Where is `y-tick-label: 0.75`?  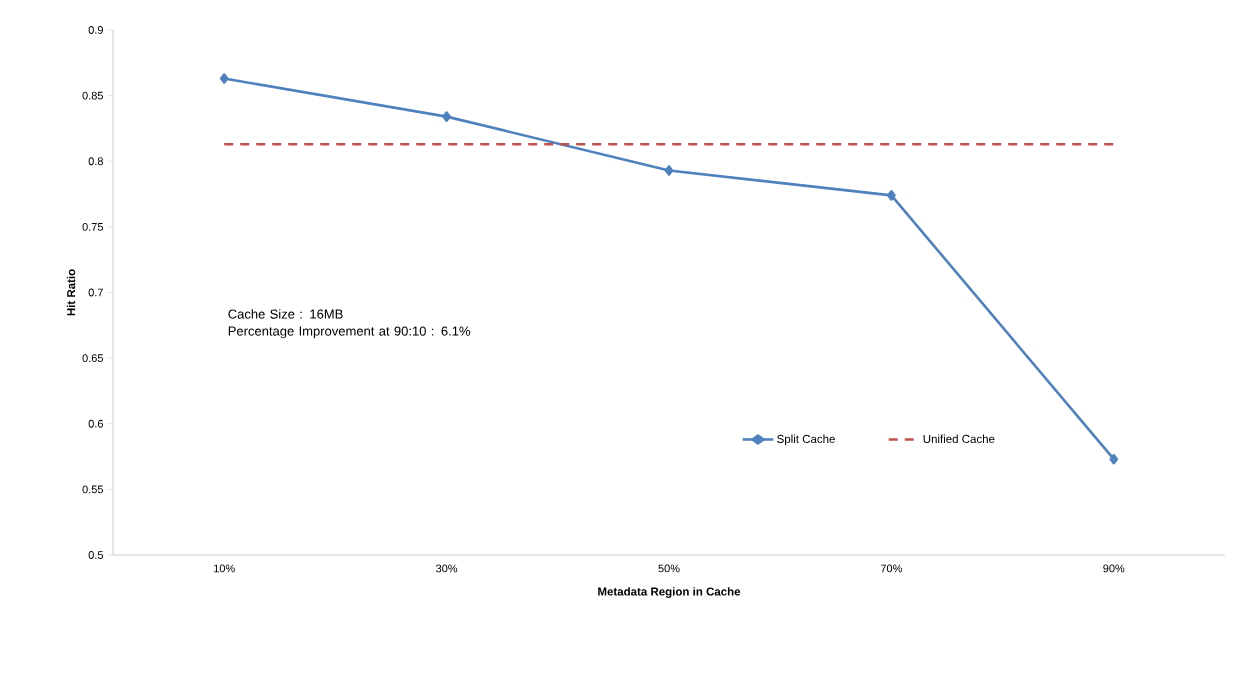 y-tick-label: 0.75 is located at coordinates (93, 226).